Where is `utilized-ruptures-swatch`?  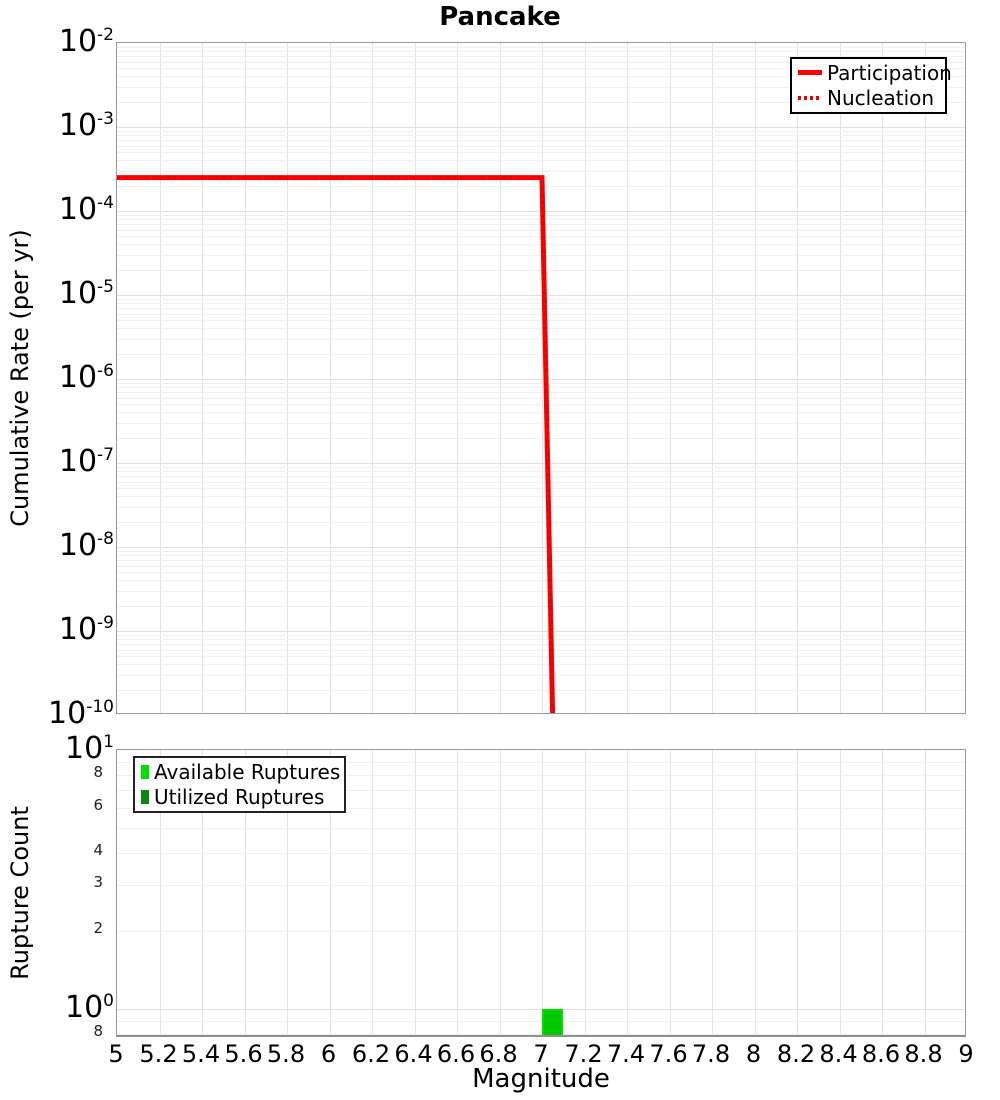
utilized-ruptures-swatch is located at coordinates (145, 797).